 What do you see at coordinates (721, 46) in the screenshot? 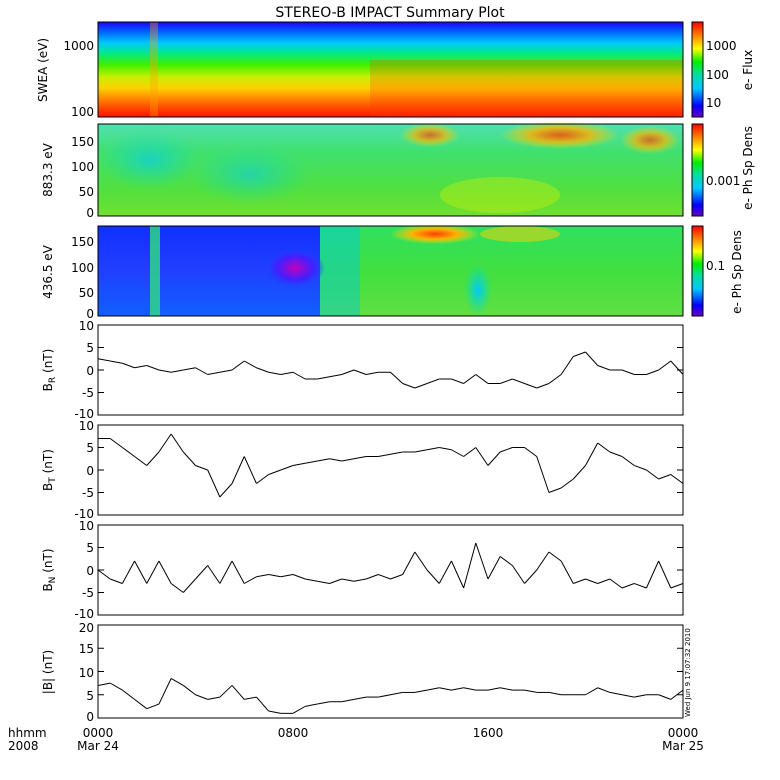
I see `swea-cbar-tick-1000: 1000` at bounding box center [721, 46].